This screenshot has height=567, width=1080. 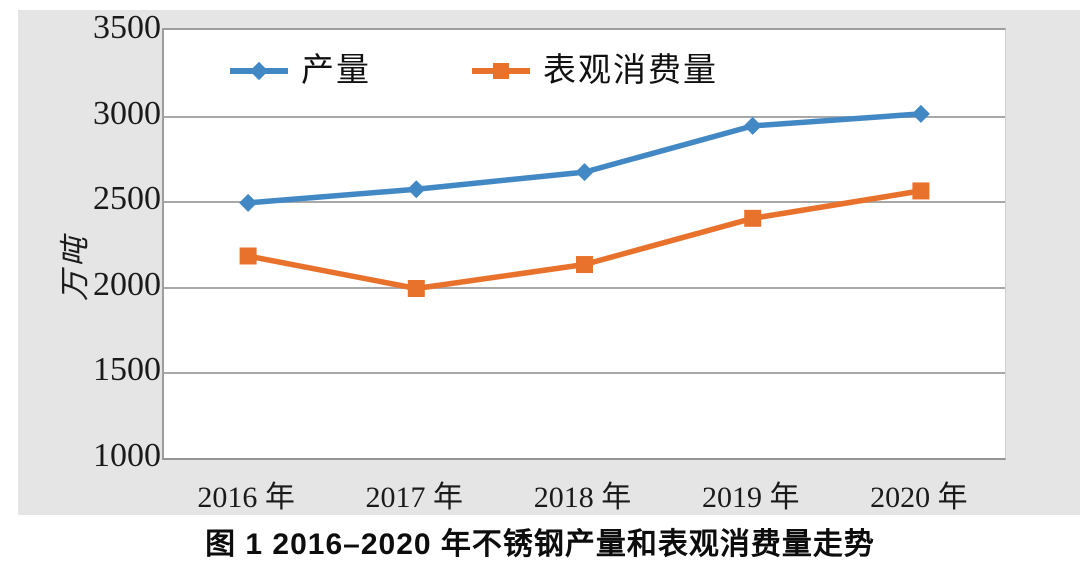 I want to click on legend-item-表观消费量: 表观消费量, so click(x=595, y=71).